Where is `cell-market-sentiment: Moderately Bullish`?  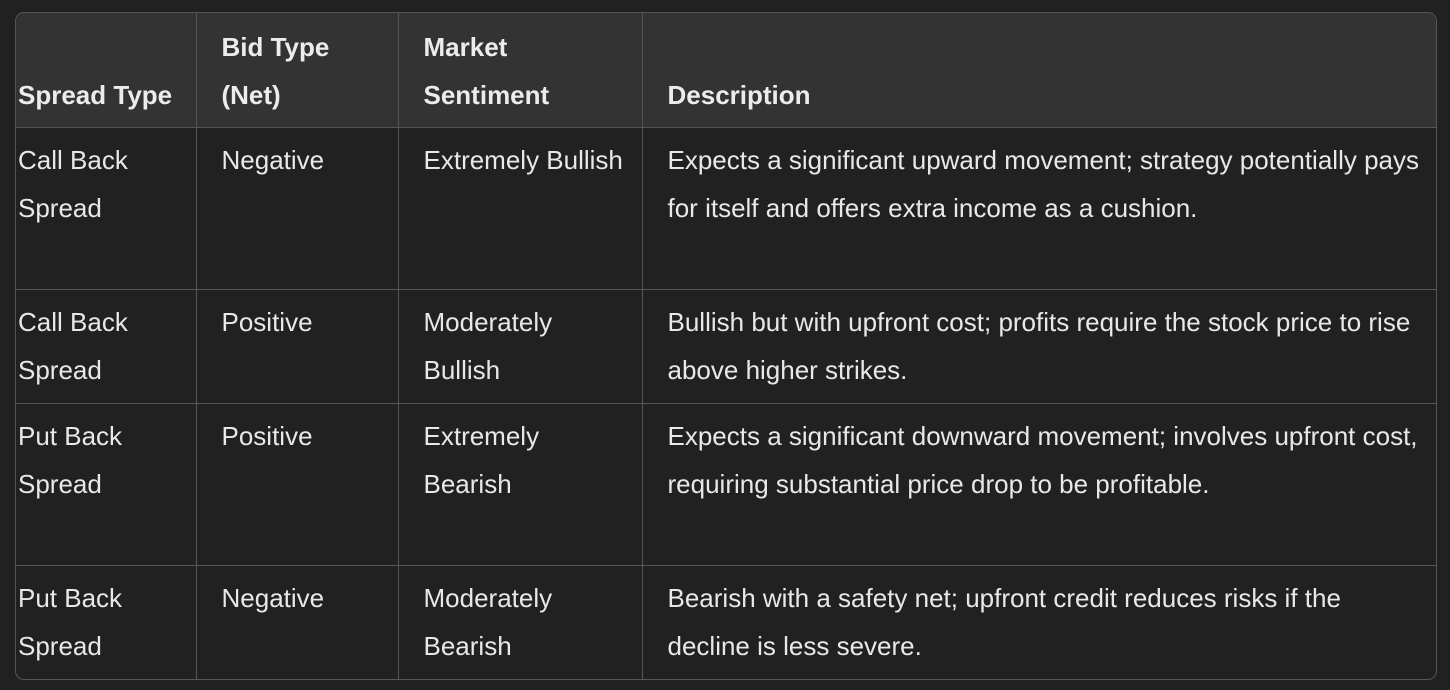
cell-market-sentiment: Moderately Bullish is located at coordinates (520, 346).